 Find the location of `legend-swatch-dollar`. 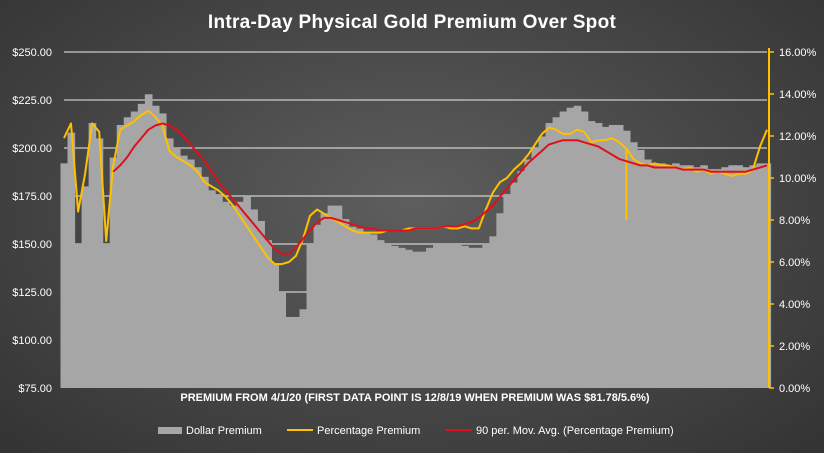

legend-swatch-dollar is located at coordinates (170, 430).